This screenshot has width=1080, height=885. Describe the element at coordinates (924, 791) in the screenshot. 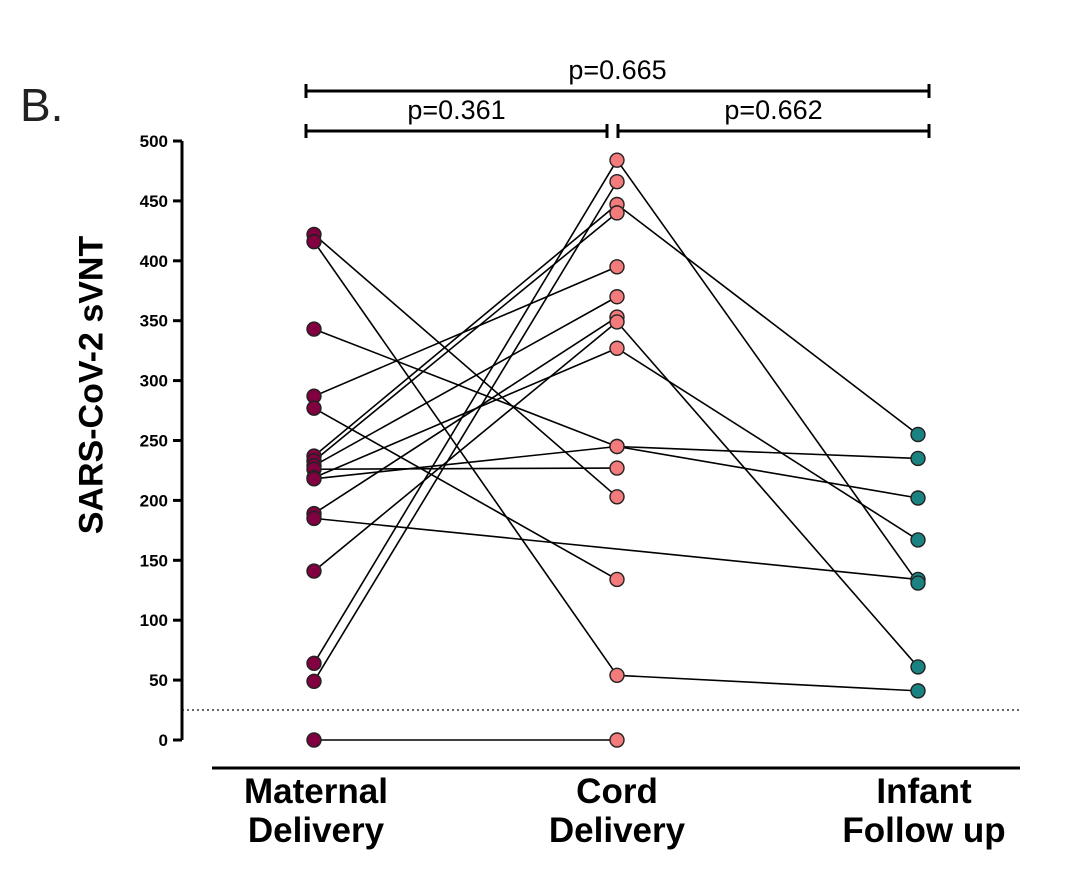

I see `category-label-line: Infant` at that location.